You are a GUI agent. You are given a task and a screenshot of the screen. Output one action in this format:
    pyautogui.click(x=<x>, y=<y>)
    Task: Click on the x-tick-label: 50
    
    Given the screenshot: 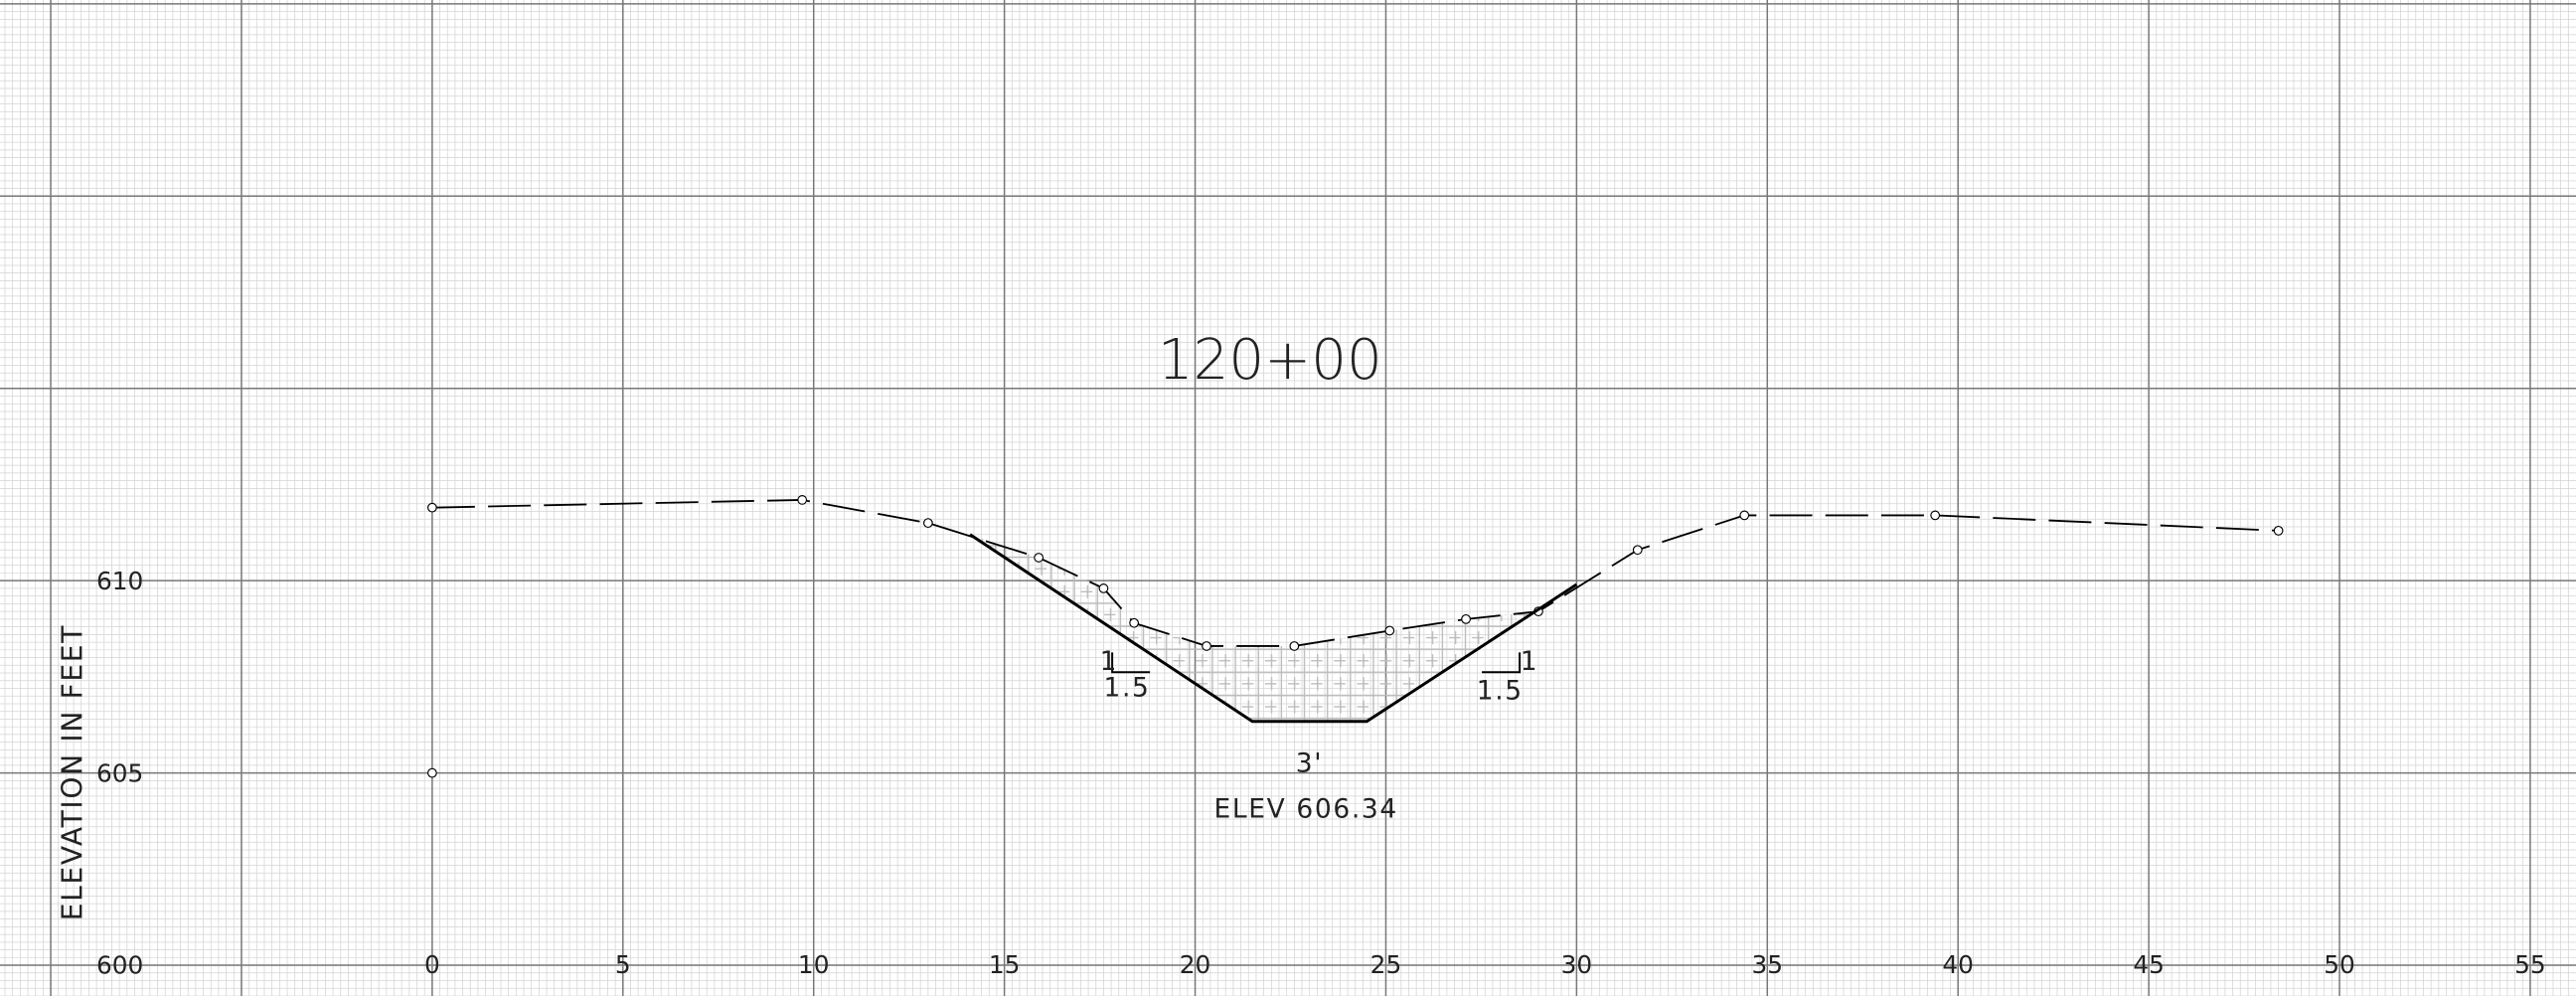 What is the action you would take?
    pyautogui.click(x=2339, y=964)
    